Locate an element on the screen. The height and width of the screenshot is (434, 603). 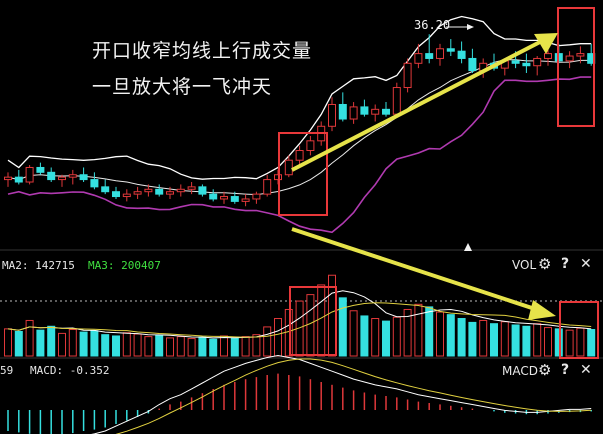
macd-histogram is located at coordinates (299, 403).